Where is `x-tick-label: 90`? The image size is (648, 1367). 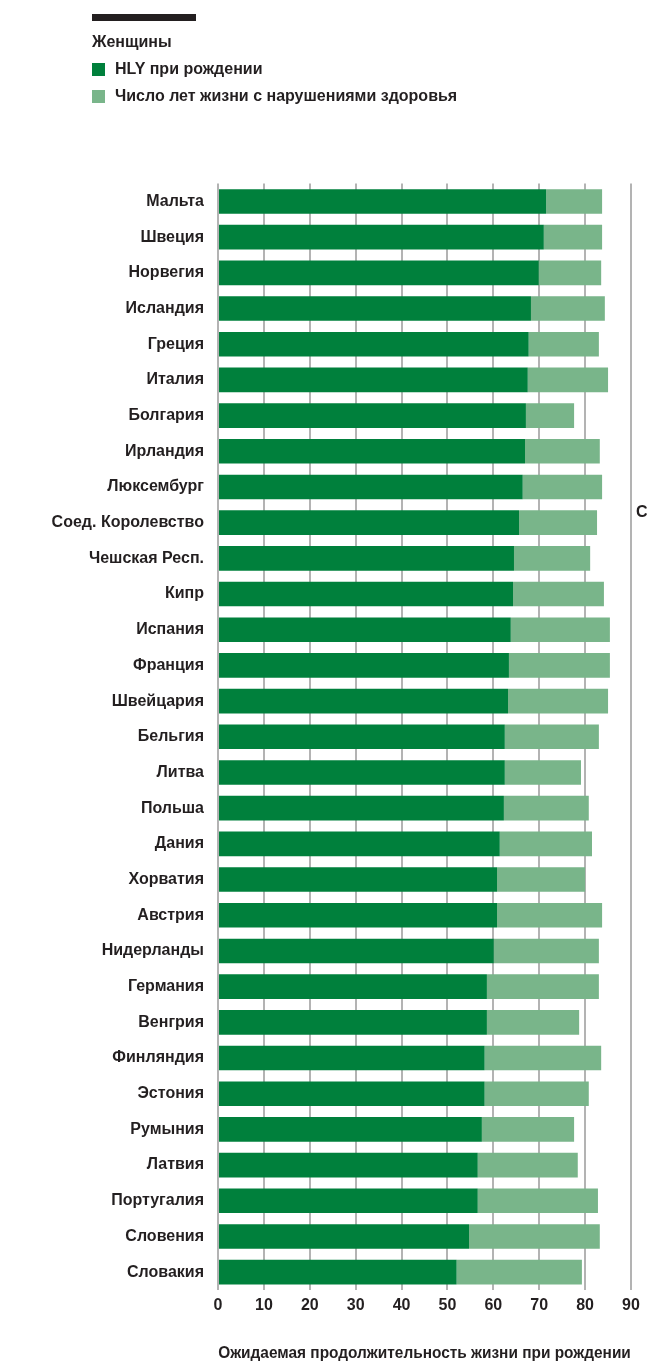 x-tick-label: 90 is located at coordinates (631, 1305).